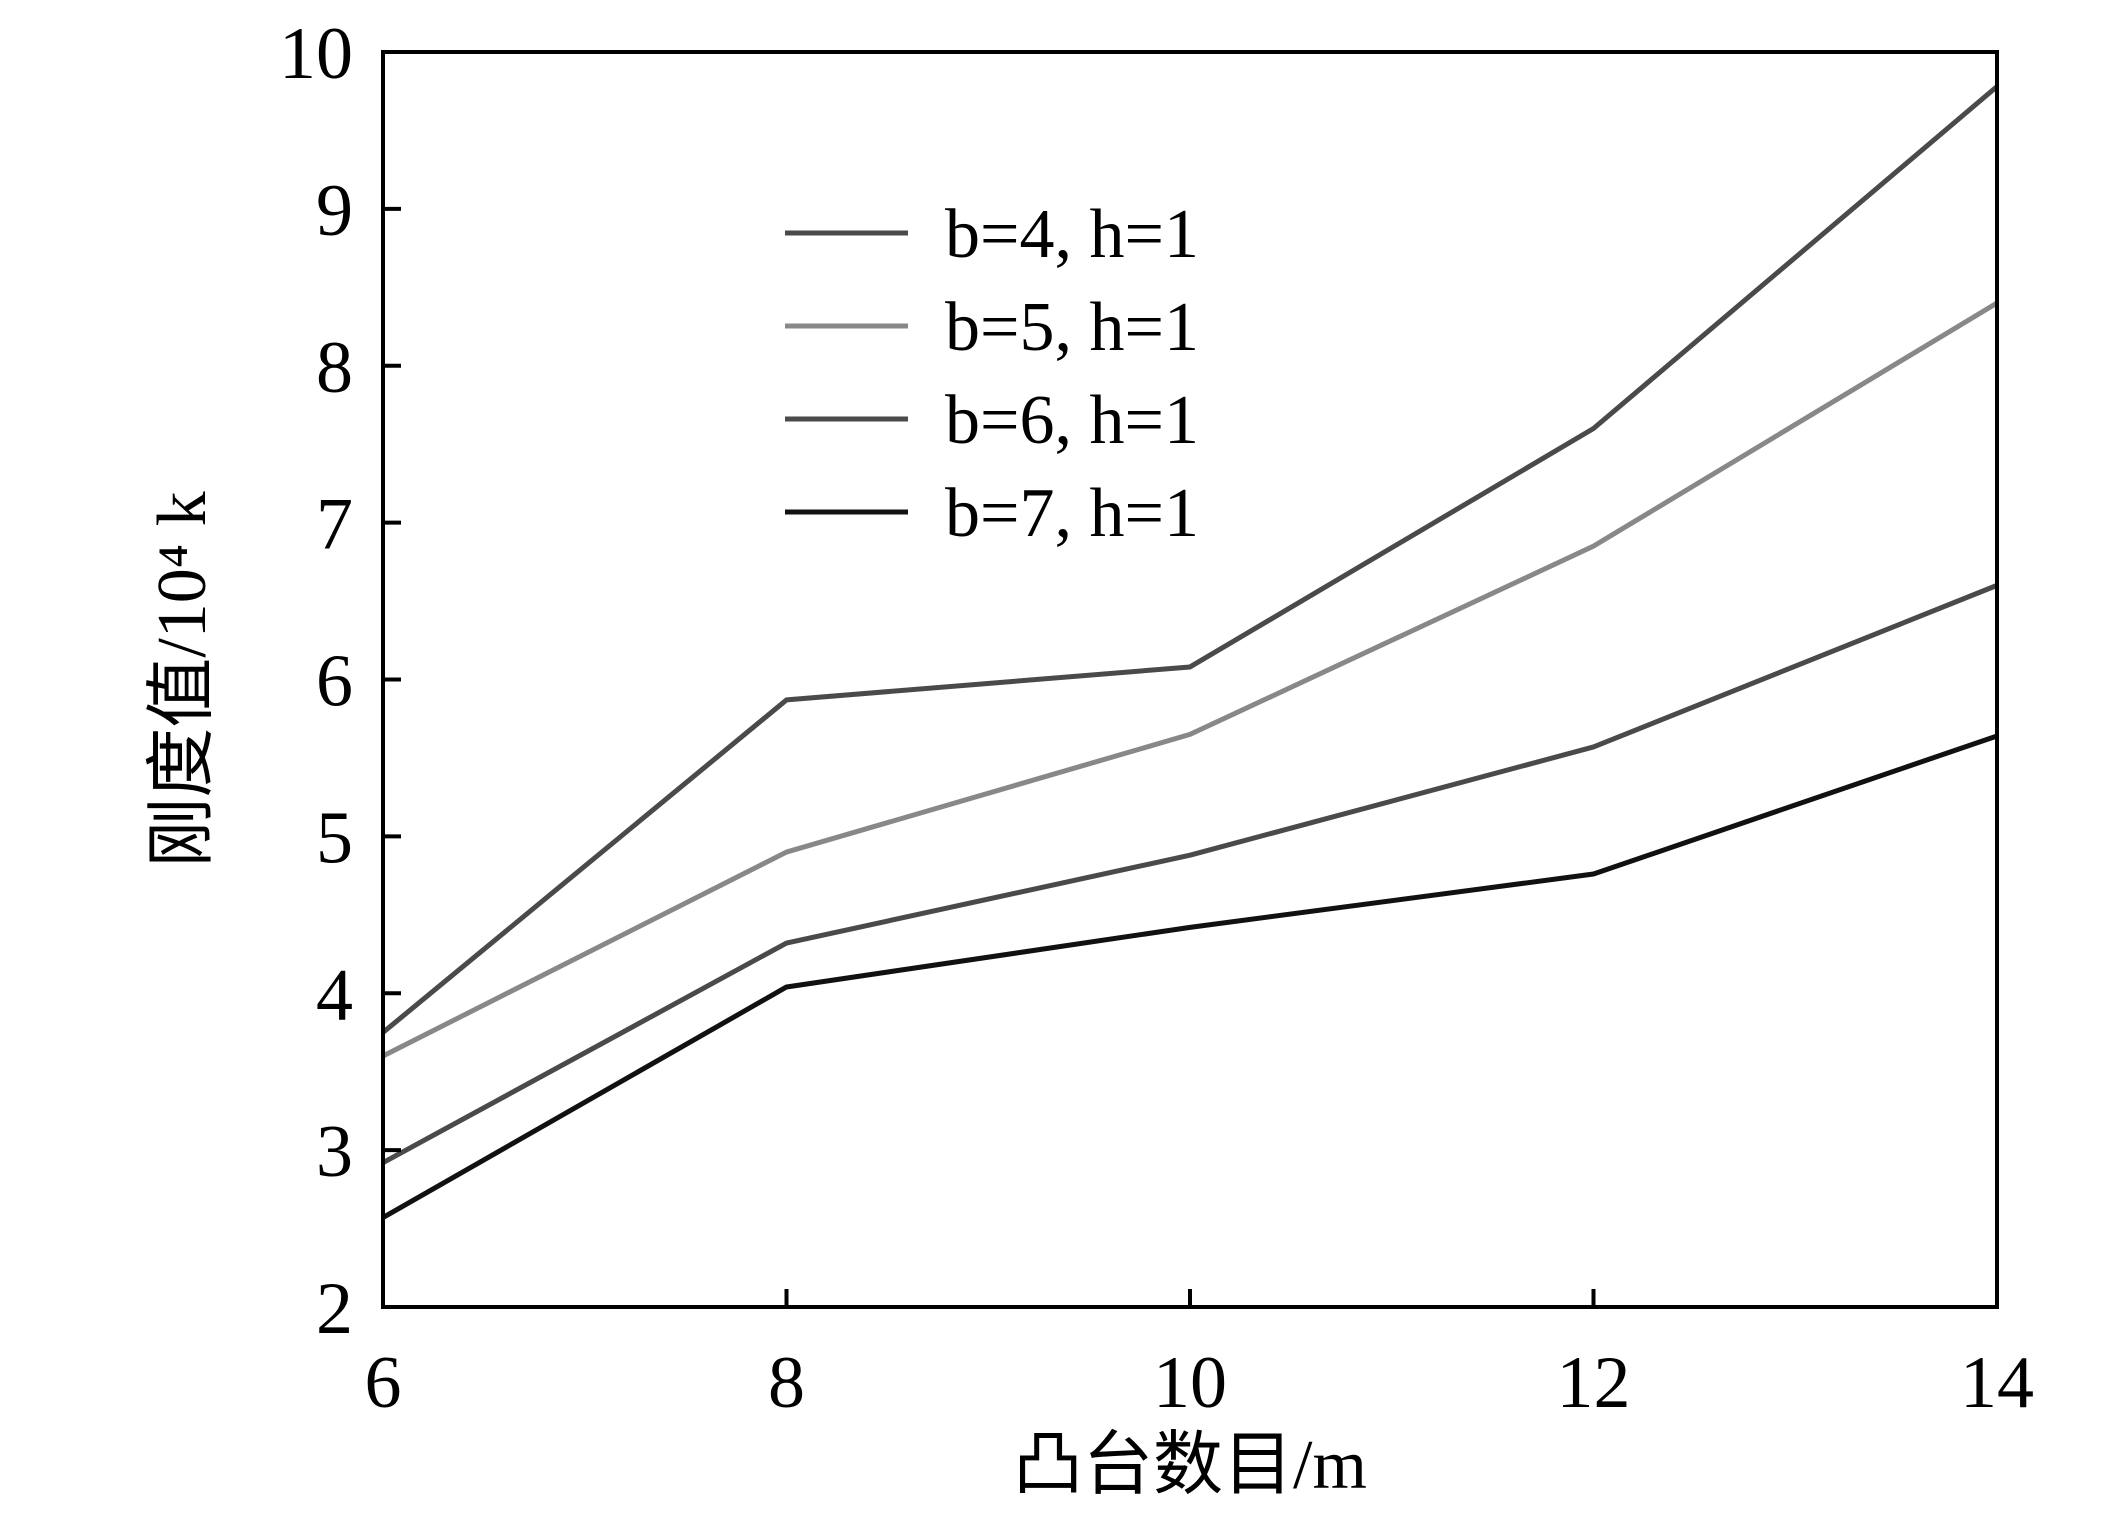  I want to click on y-tick-label: 7, so click(334, 525).